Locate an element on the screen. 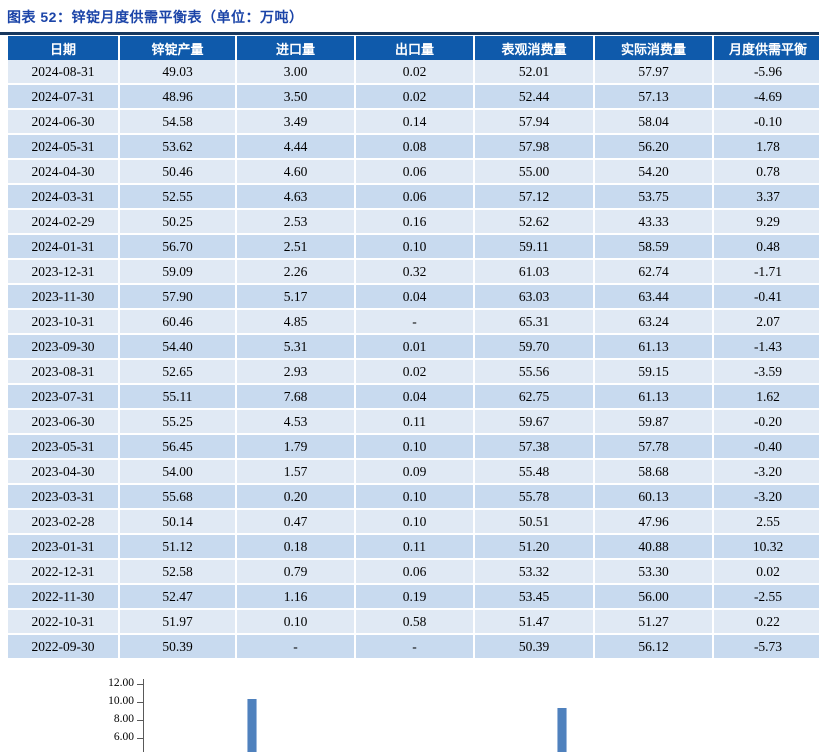 This screenshot has width=819, height=752. table-row: 2024-07-31 48.96 3.50 0.02 52.44 57.13 -4.69 is located at coordinates (413, 97).